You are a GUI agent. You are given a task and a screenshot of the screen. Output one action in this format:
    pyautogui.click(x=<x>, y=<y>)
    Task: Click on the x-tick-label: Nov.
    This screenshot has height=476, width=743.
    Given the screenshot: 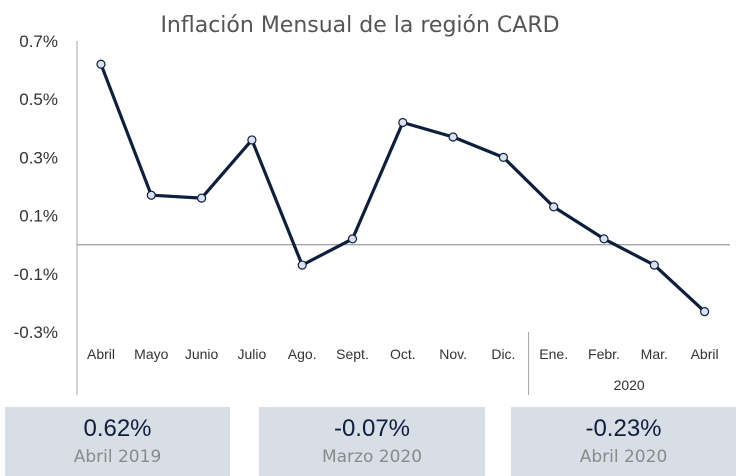 What is the action you would take?
    pyautogui.click(x=453, y=354)
    